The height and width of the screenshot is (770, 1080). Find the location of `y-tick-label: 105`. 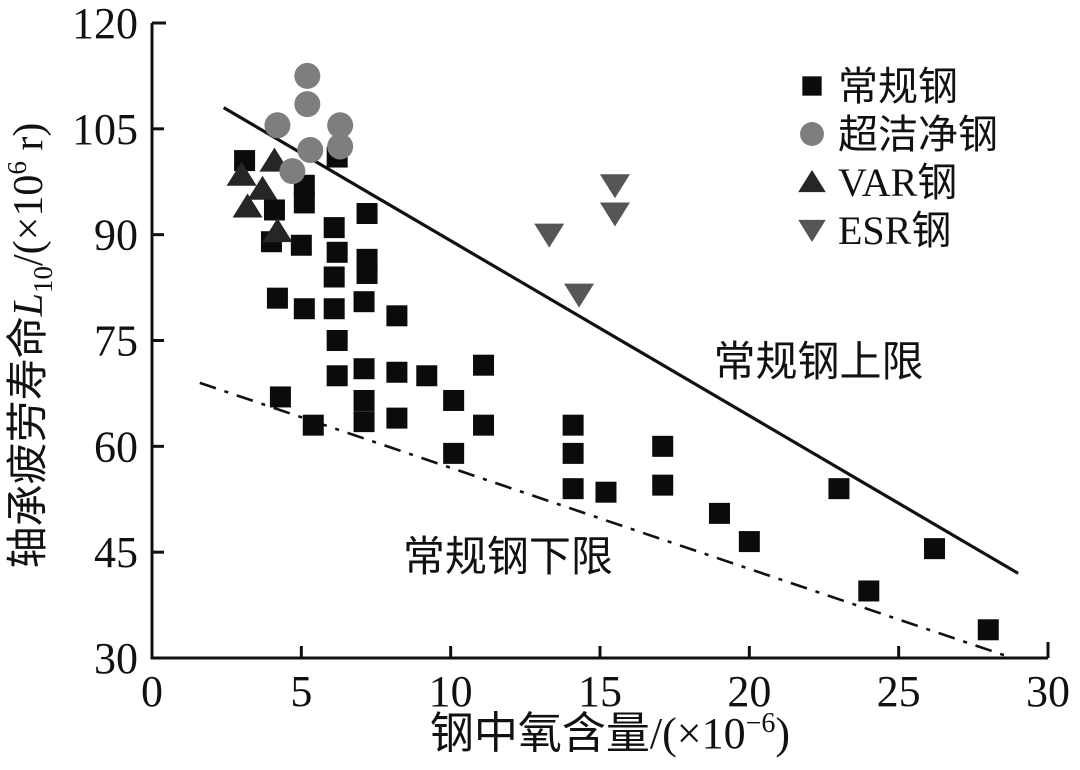

y-tick-label: 105 is located at coordinates (105, 129).